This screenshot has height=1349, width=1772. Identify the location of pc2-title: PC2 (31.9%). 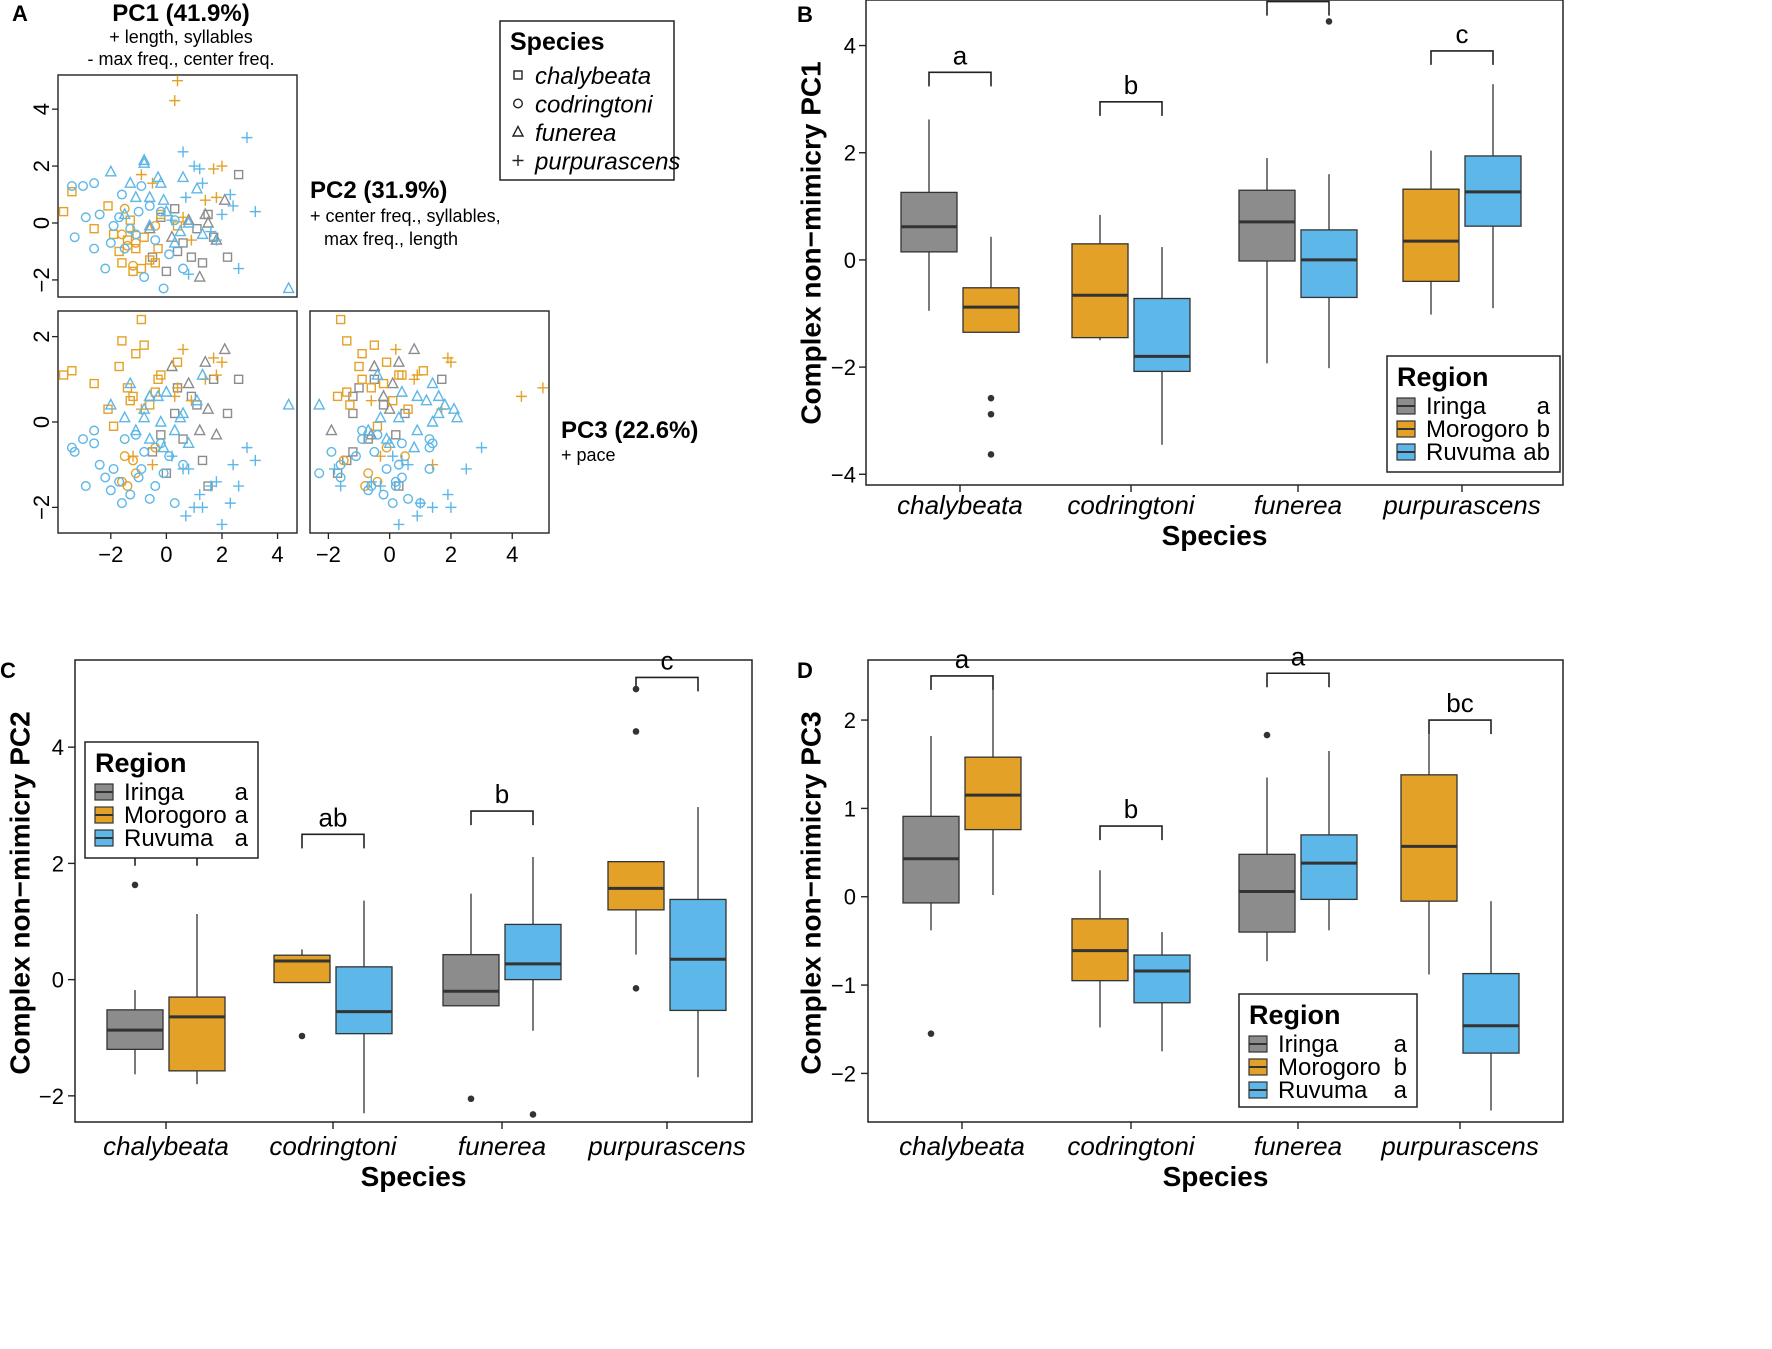
(378, 190).